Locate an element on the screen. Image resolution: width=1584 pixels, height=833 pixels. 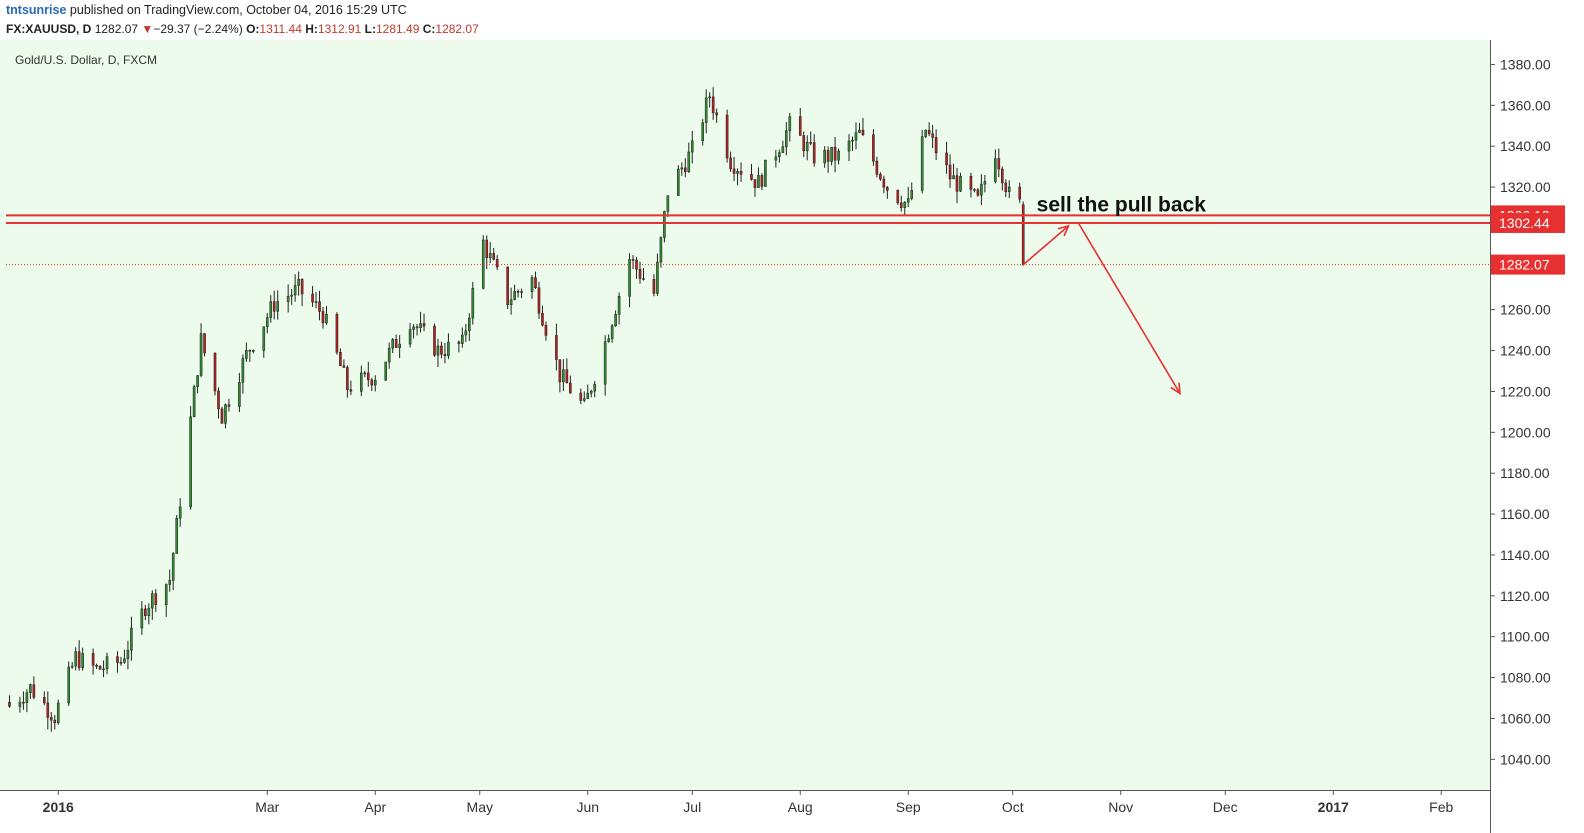
y-tick-label: 1200.00 is located at coordinates (1525, 432).